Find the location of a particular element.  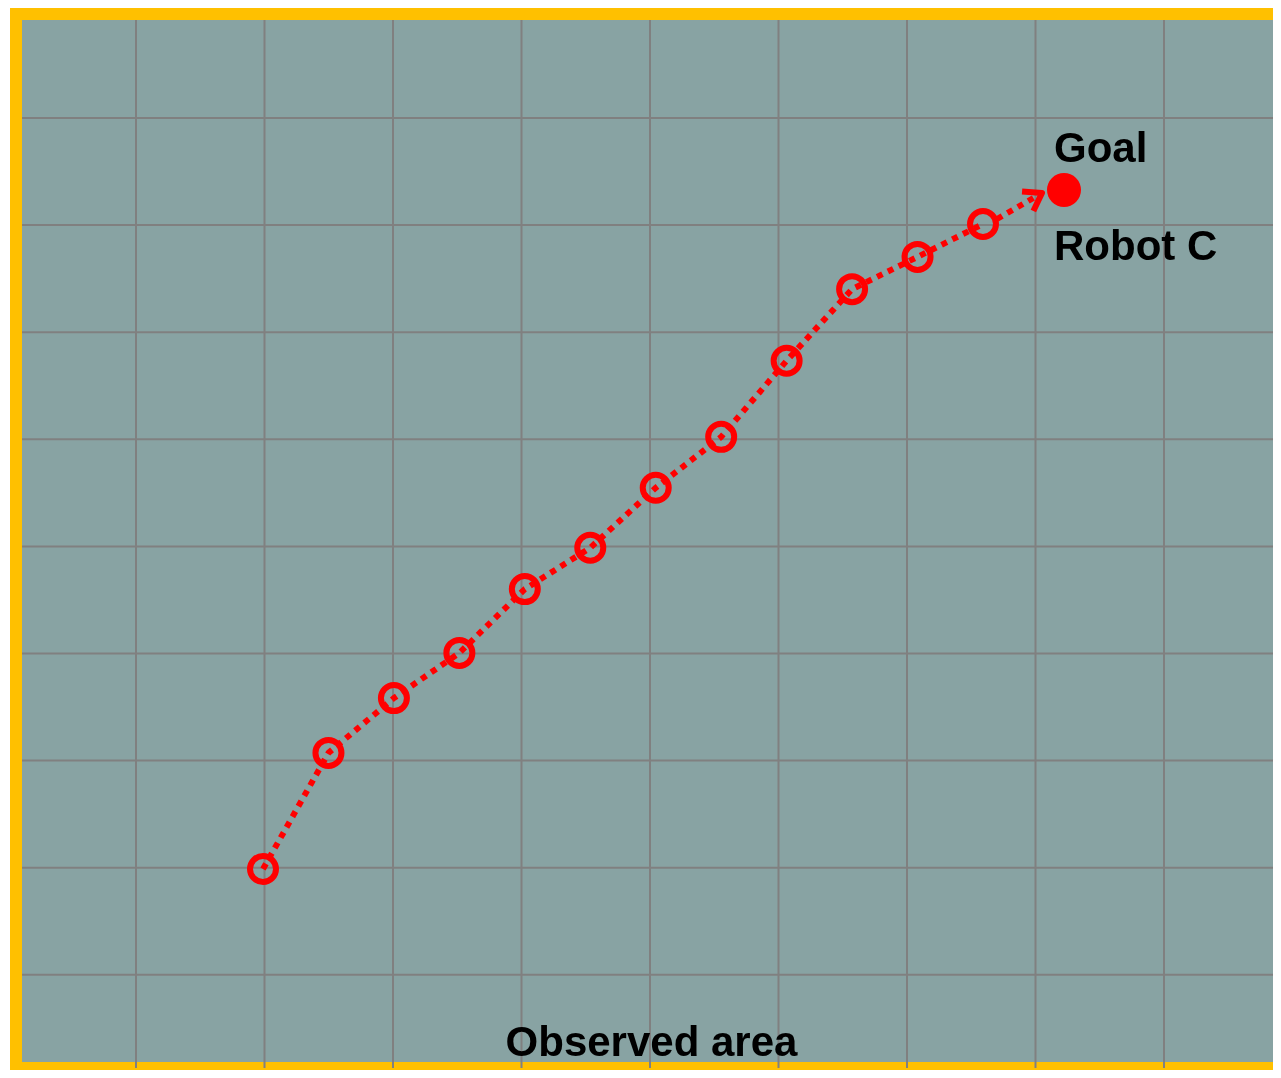

text: Observed area is located at coordinates (652, 1041).